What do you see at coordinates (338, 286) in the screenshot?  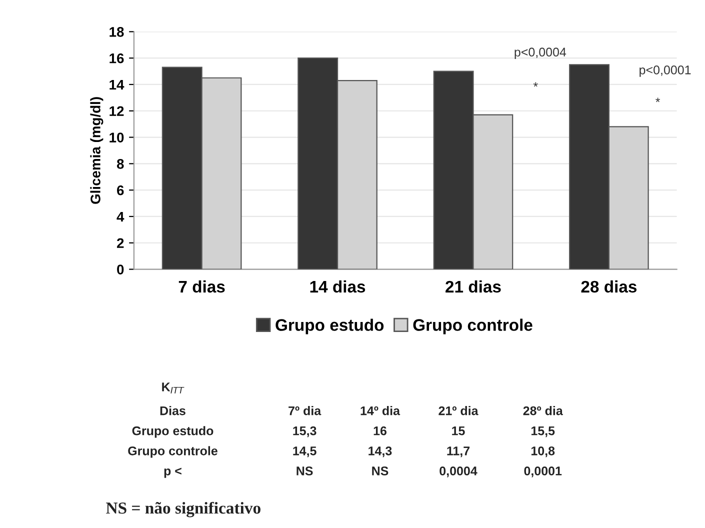 I see `x-tick-label: 14 dias` at bounding box center [338, 286].